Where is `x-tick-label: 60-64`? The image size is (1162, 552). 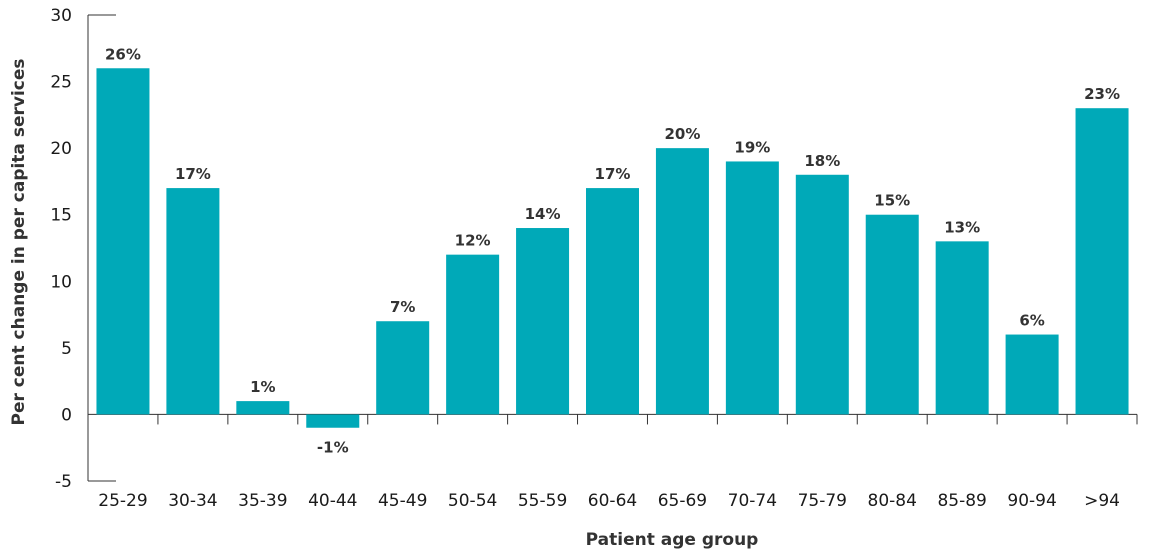 x-tick-label: 60-64 is located at coordinates (612, 501).